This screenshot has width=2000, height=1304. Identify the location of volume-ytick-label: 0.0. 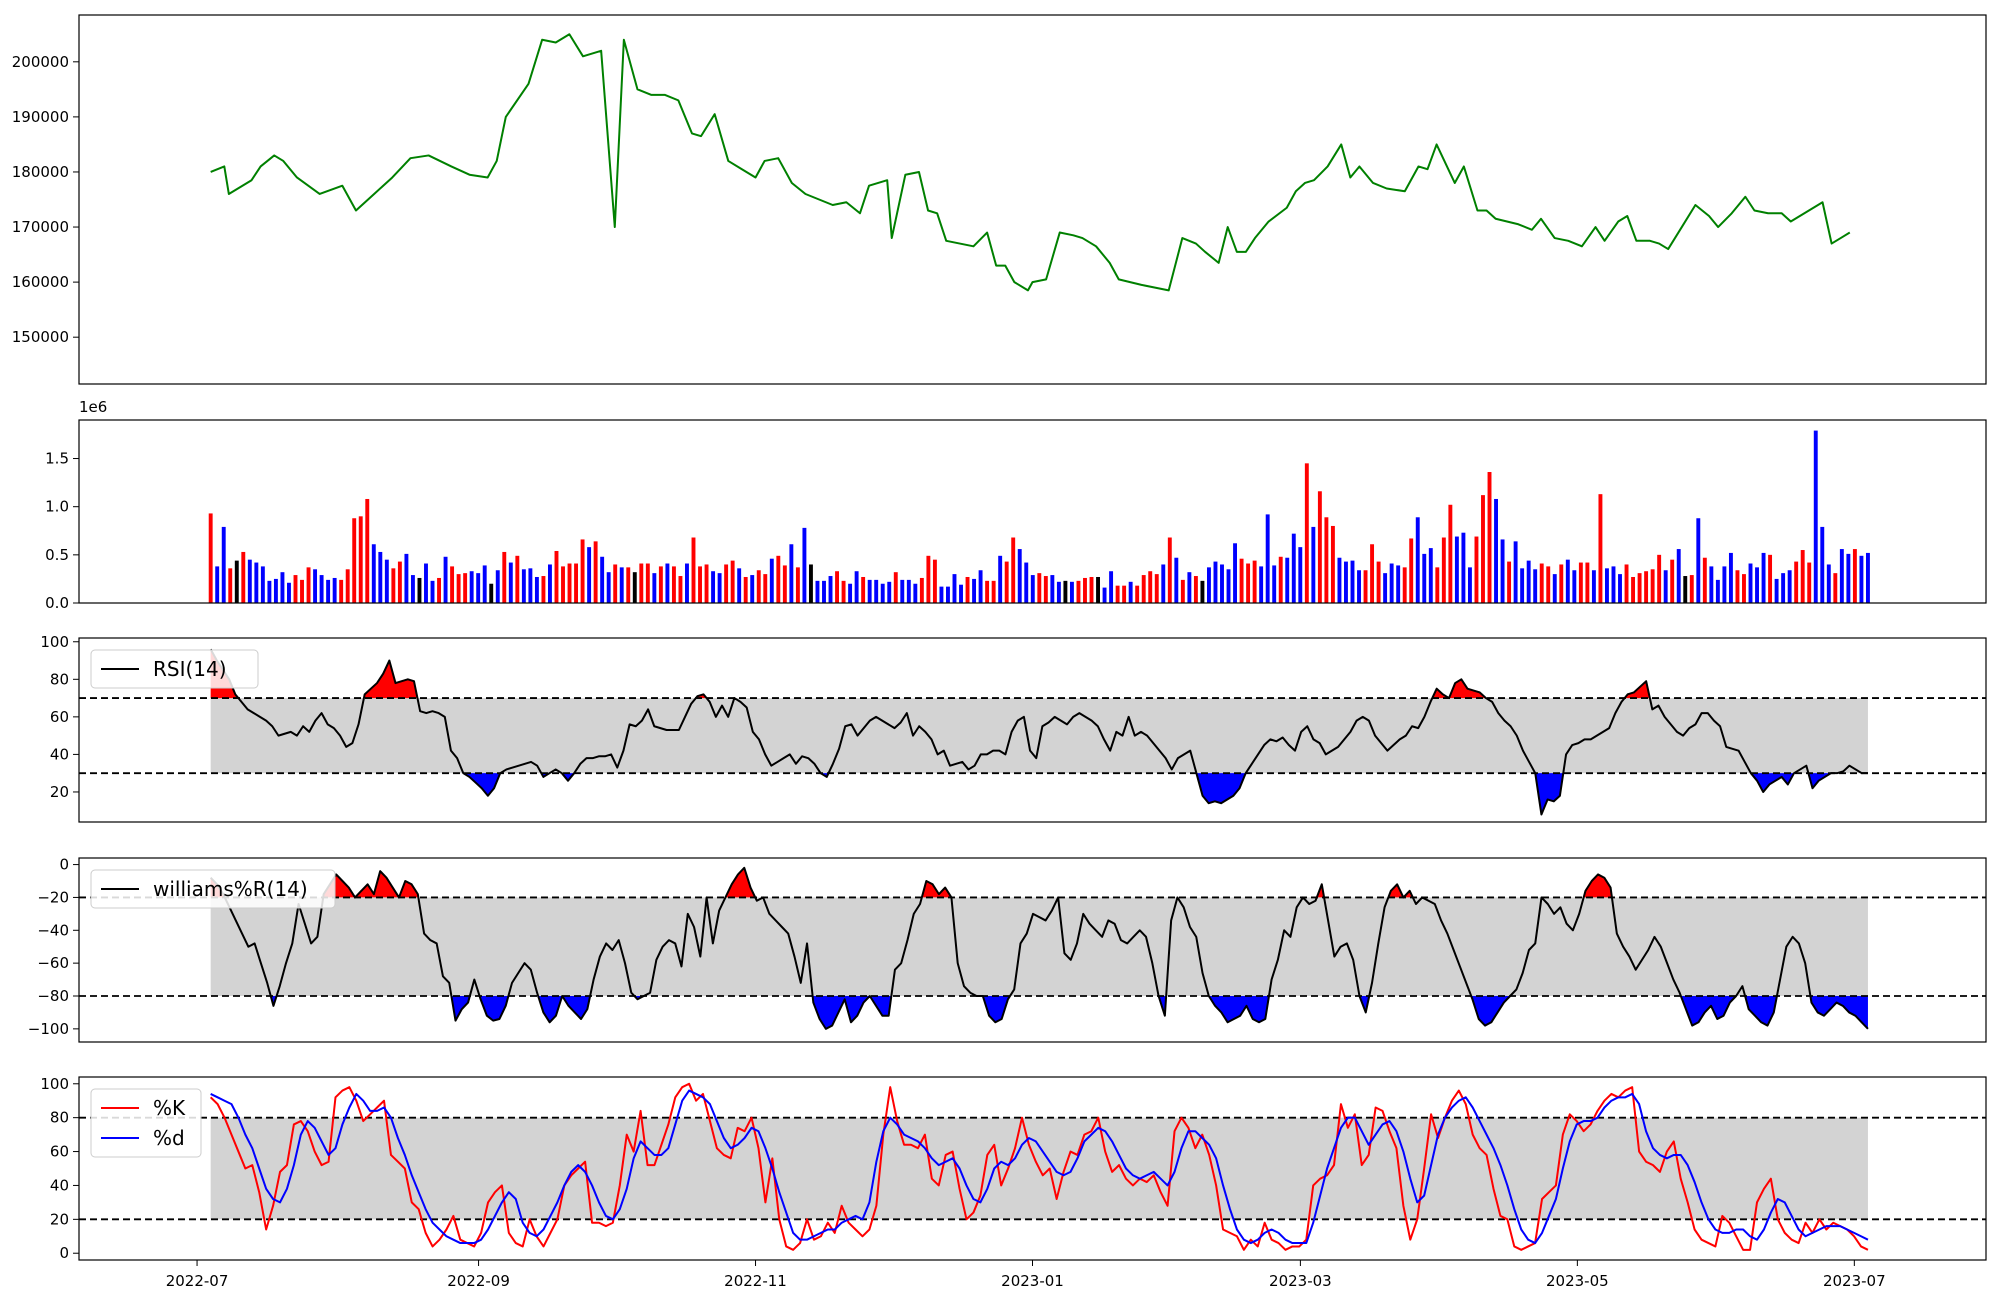
(57, 603).